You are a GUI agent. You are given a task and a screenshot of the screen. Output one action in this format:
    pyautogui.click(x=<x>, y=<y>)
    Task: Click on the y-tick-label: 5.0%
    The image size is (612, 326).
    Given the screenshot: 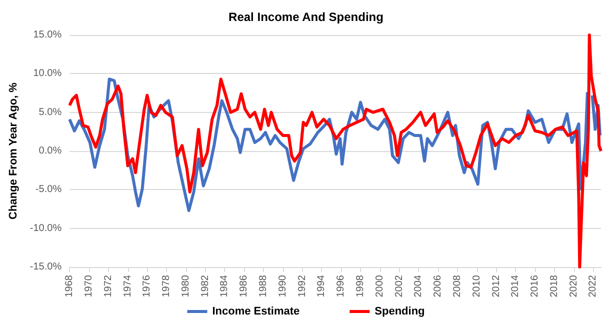 What is the action you would take?
    pyautogui.click(x=50, y=112)
    